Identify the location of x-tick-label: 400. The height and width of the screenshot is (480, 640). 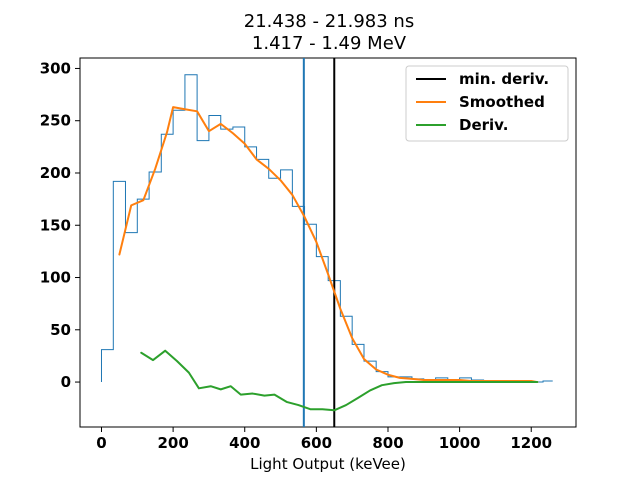
(244, 443).